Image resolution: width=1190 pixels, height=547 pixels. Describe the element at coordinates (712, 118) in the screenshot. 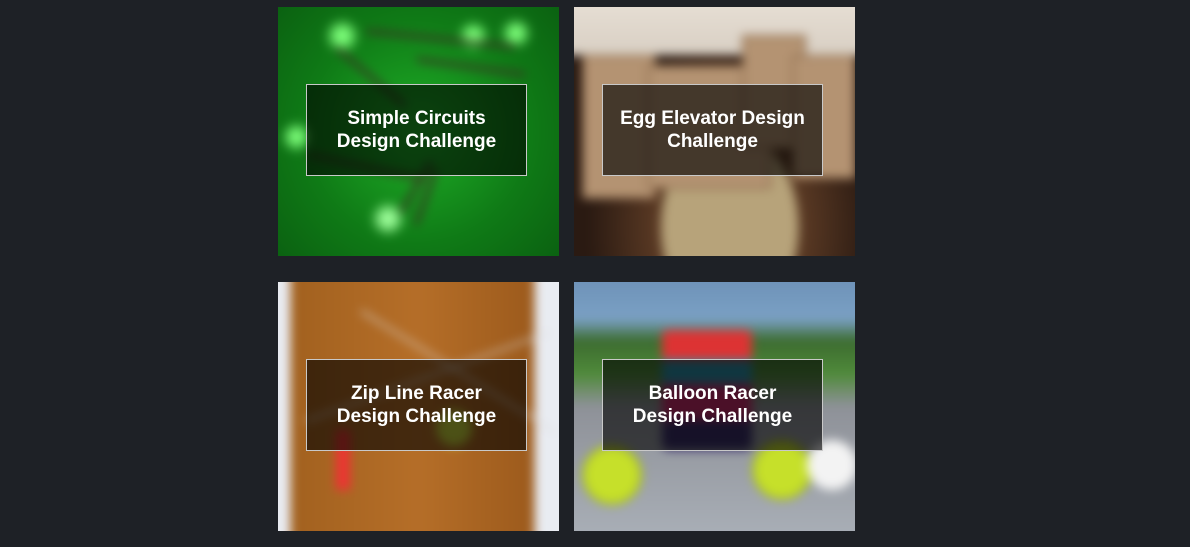

I see `card-title-line1: Egg Elevator Design` at that location.